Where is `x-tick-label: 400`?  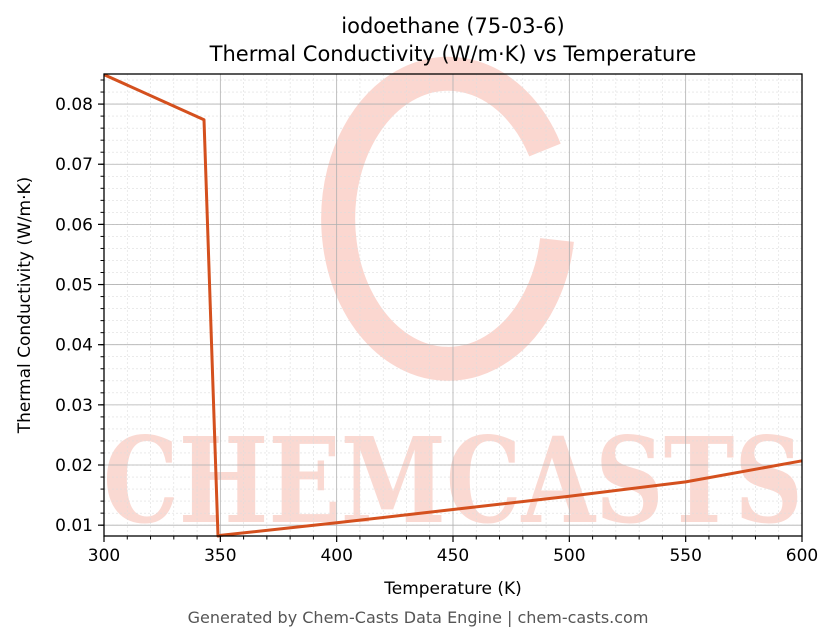
x-tick-label: 400 is located at coordinates (336, 556).